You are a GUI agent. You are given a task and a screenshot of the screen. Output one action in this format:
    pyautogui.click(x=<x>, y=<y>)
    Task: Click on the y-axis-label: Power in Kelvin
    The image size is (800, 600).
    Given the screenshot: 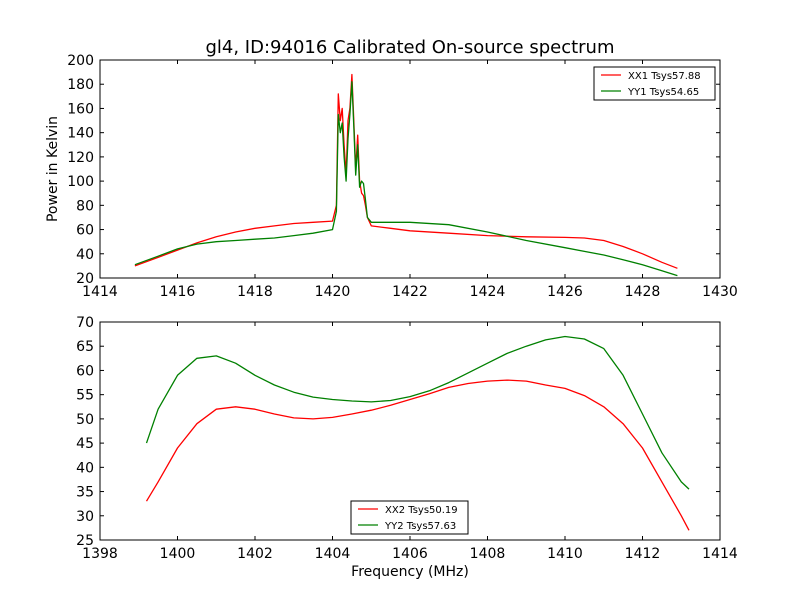 What is the action you would take?
    pyautogui.click(x=53, y=169)
    